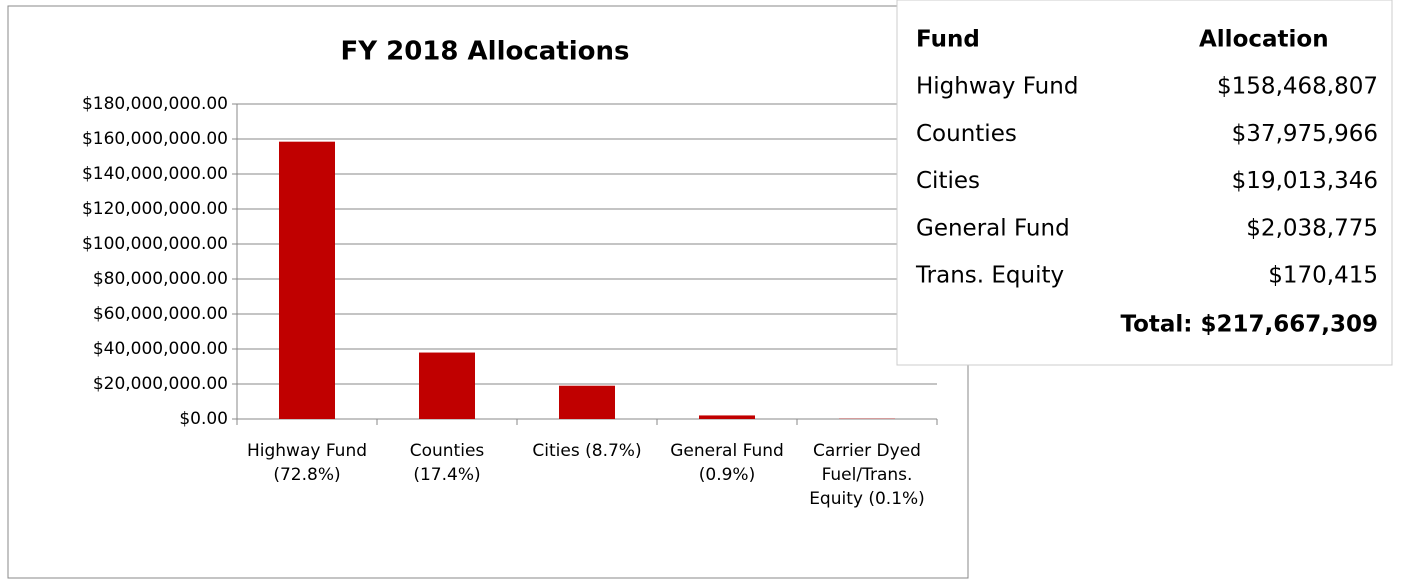 This screenshot has width=1406, height=581. Describe the element at coordinates (307, 463) in the screenshot. I see `x-tick-label: Highway Fund (72.8%)` at that location.